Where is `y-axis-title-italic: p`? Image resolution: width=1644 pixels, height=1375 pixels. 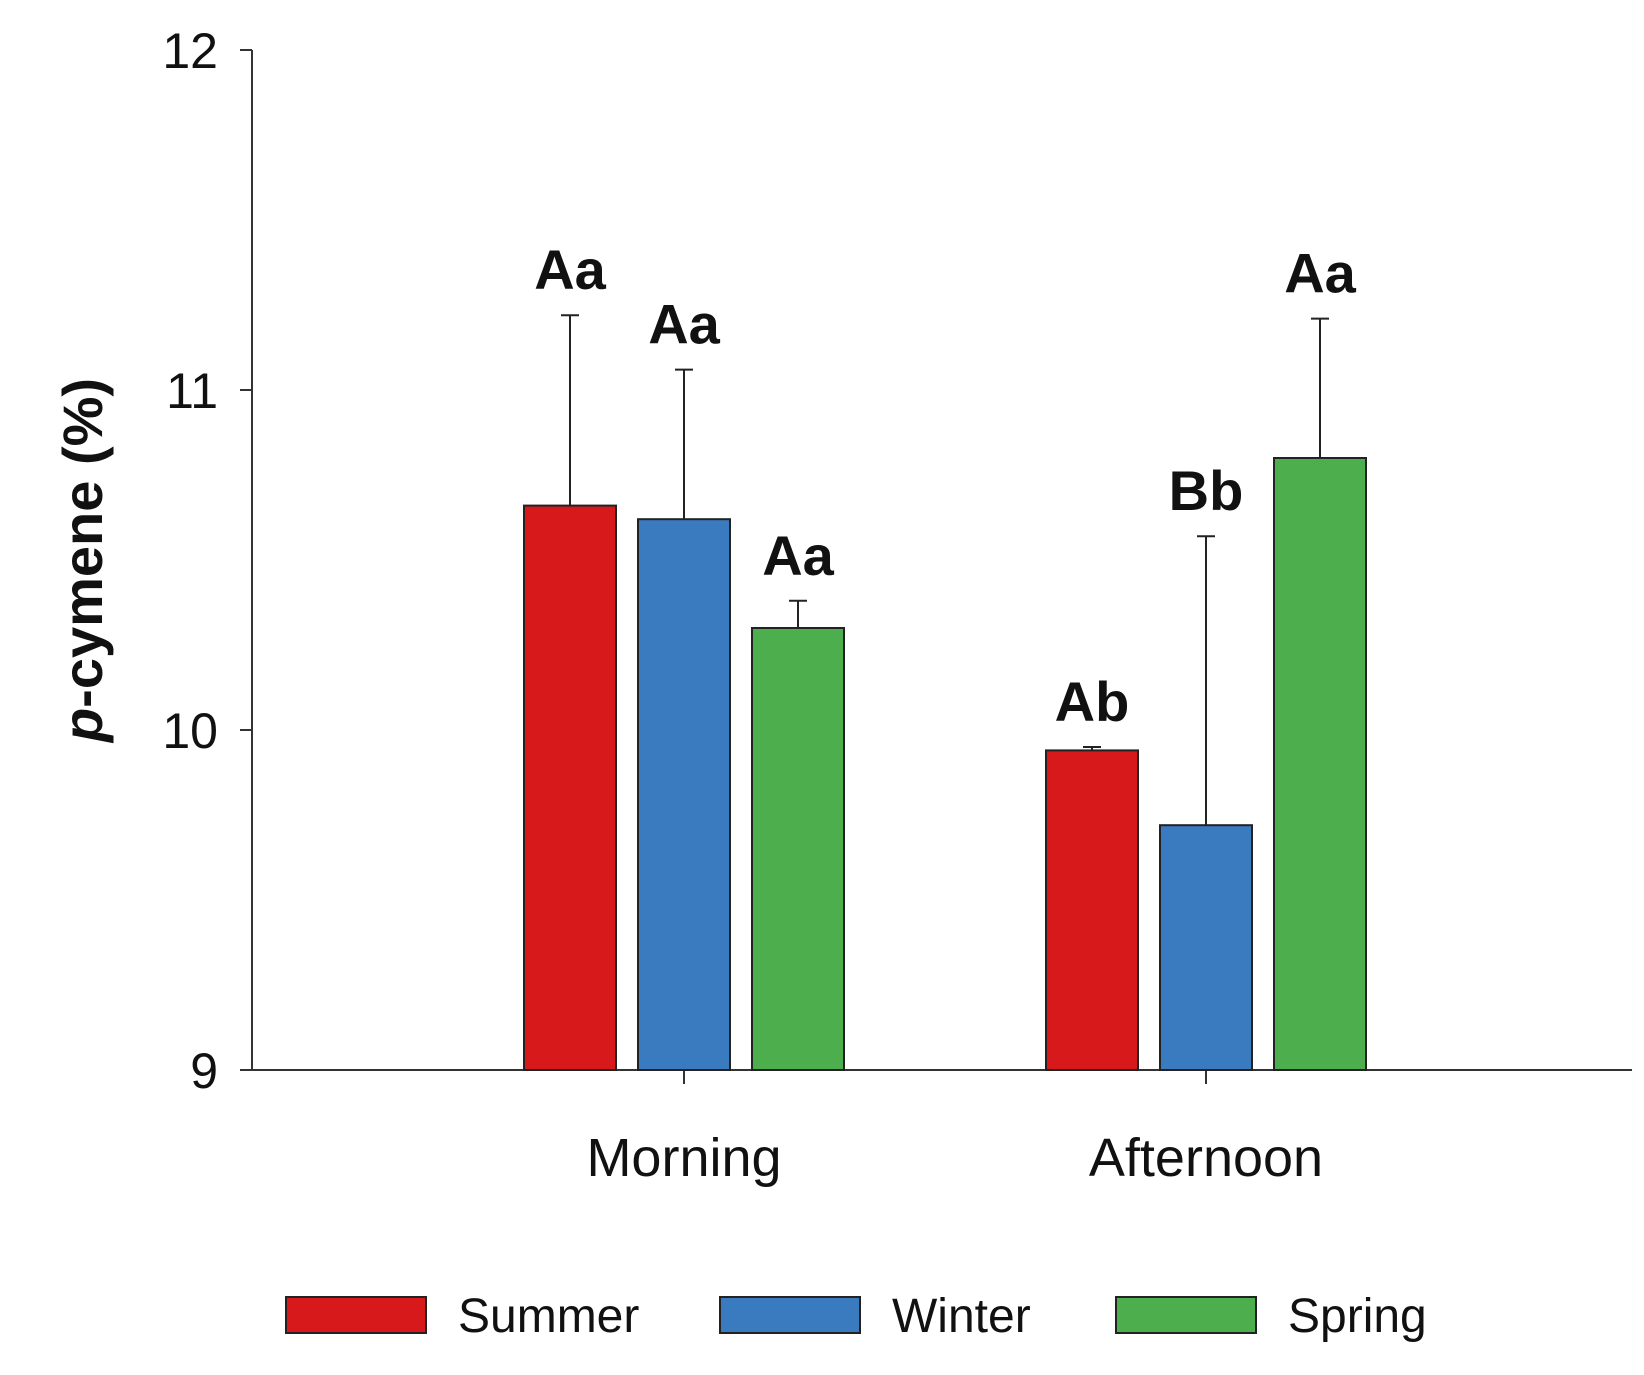 y-axis-title-italic: p is located at coordinates (82, 726).